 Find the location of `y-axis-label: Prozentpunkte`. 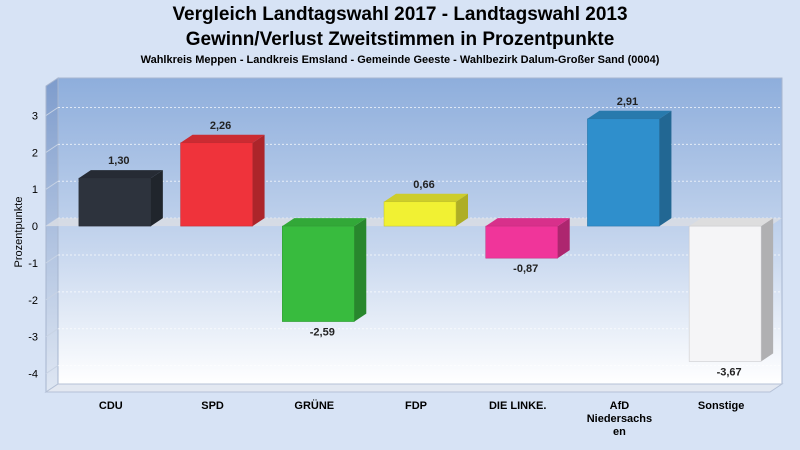

y-axis-label: Prozentpunkte is located at coordinates (19, 232).